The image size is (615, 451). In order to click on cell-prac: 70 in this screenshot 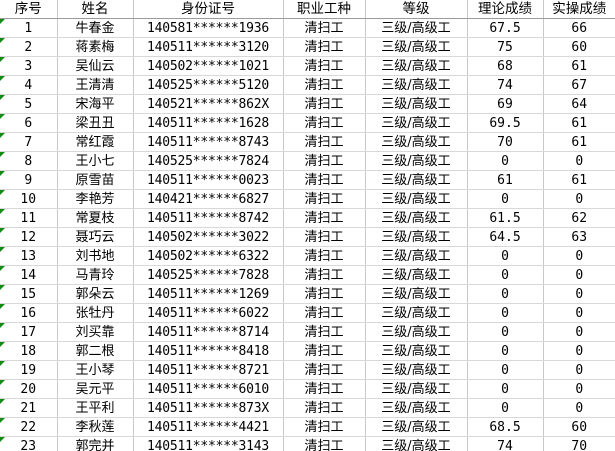, I will do `click(579, 443)`.